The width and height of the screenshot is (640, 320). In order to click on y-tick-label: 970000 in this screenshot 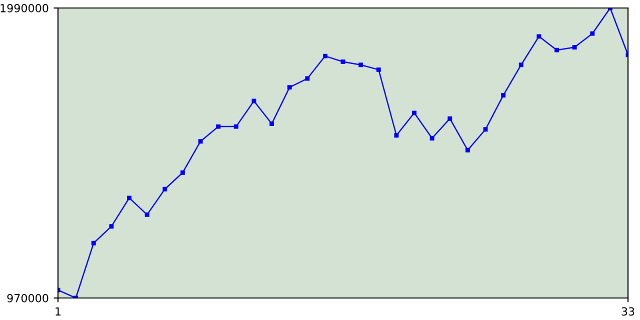, I will do `click(27, 298)`.